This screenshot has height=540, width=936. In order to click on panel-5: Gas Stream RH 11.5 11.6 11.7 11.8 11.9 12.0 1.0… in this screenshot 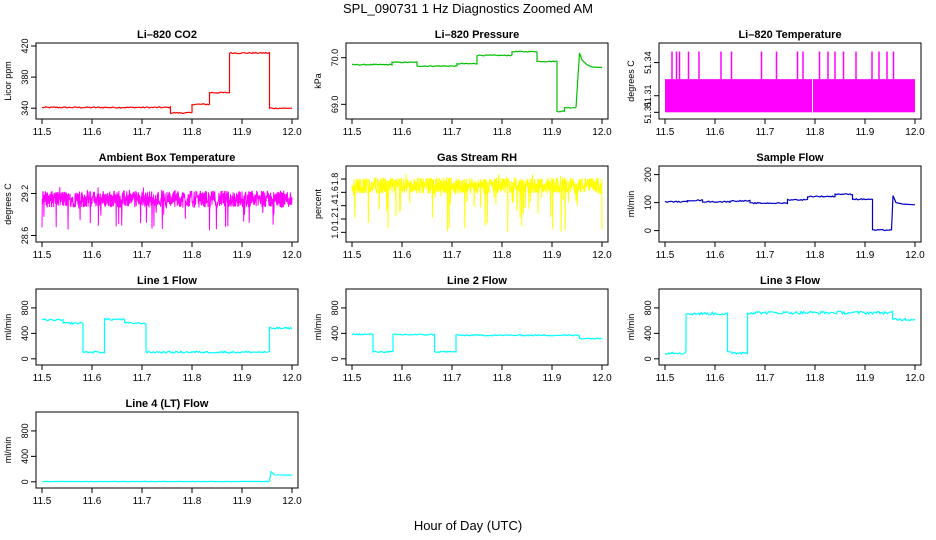, I will do `click(462, 206)`.